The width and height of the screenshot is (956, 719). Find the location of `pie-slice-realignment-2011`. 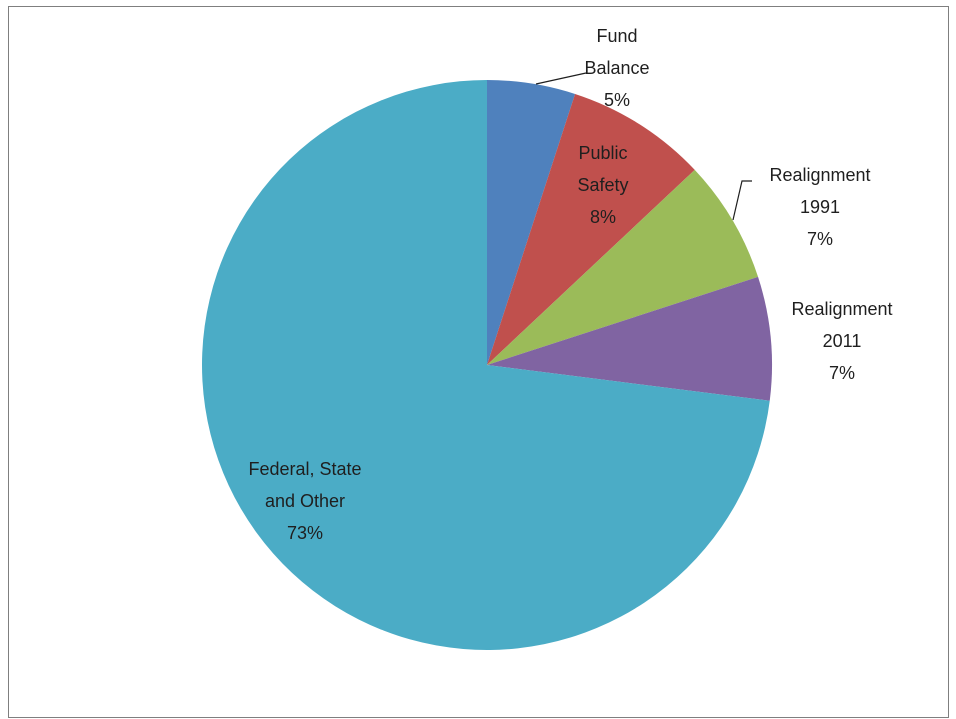

pie-slice-realignment-2011 is located at coordinates (629, 338).